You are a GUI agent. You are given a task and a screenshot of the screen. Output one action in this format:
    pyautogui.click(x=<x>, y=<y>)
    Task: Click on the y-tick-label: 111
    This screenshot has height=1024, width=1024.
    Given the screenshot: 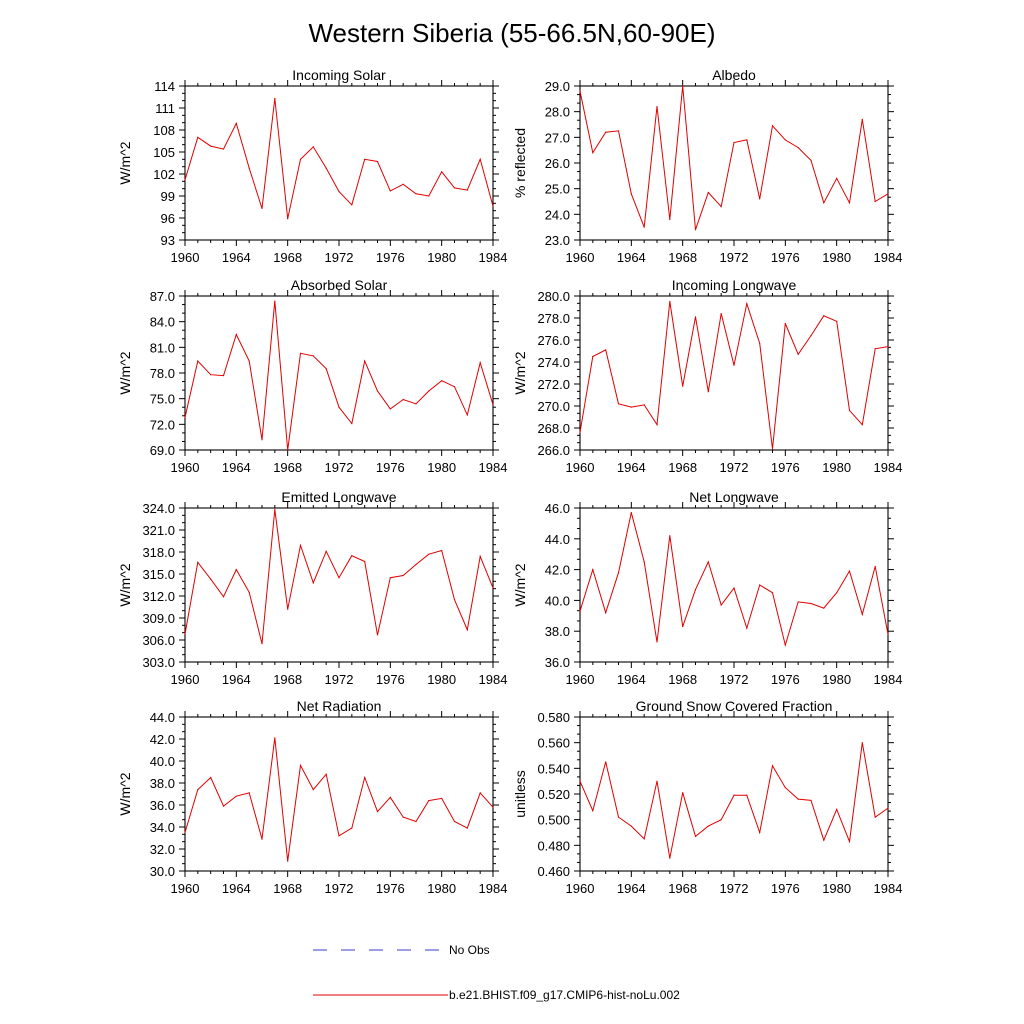 What is the action you would take?
    pyautogui.click(x=165, y=108)
    